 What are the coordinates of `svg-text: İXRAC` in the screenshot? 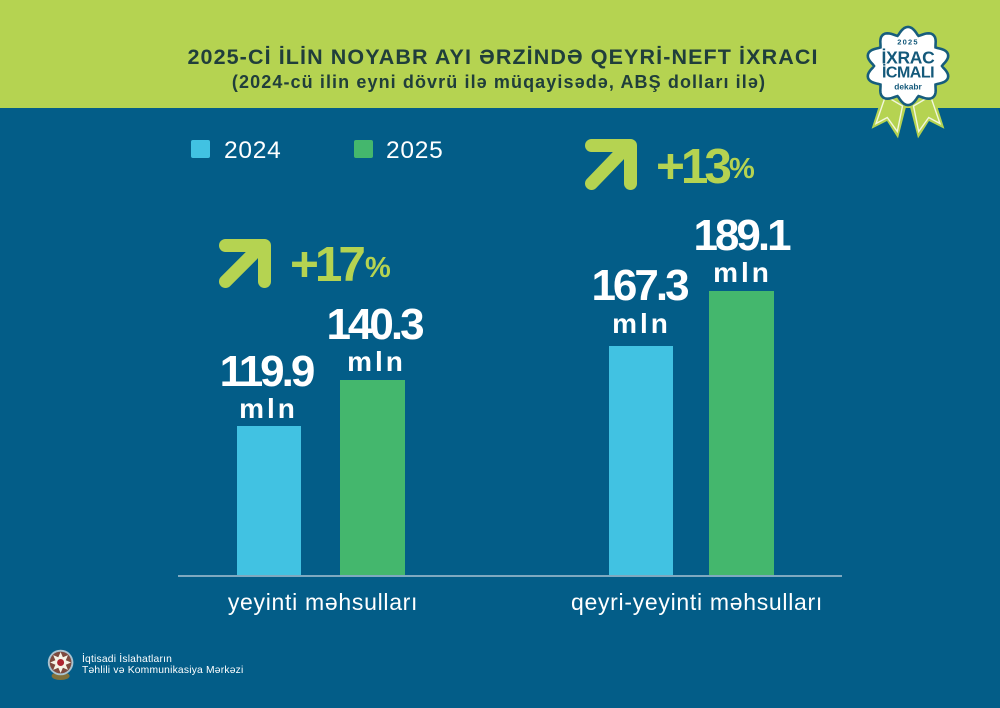 It's located at (909, 58).